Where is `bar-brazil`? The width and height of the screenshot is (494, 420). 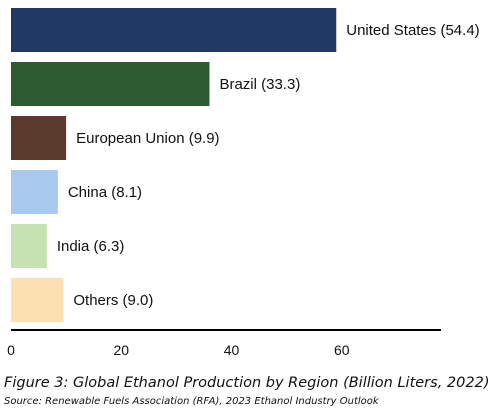
bar-brazil is located at coordinates (110, 84).